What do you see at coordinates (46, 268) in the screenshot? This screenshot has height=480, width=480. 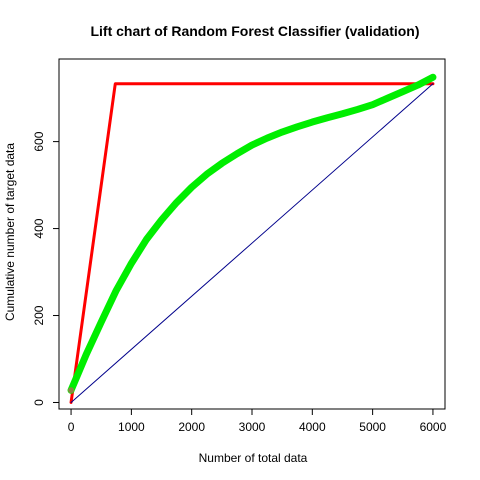 I see `y-axis: 0 200 400 600` at bounding box center [46, 268].